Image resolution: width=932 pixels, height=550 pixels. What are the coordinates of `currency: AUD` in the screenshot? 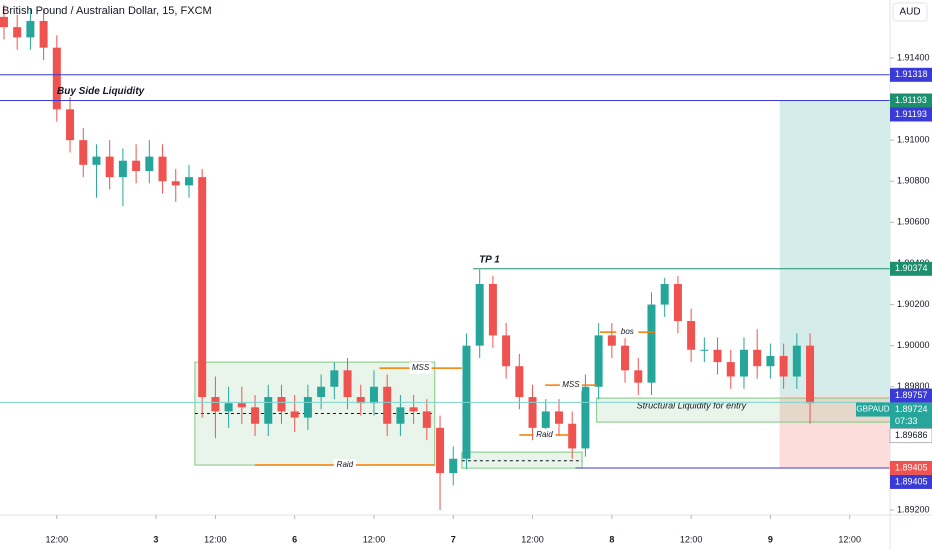 It's located at (909, 12).